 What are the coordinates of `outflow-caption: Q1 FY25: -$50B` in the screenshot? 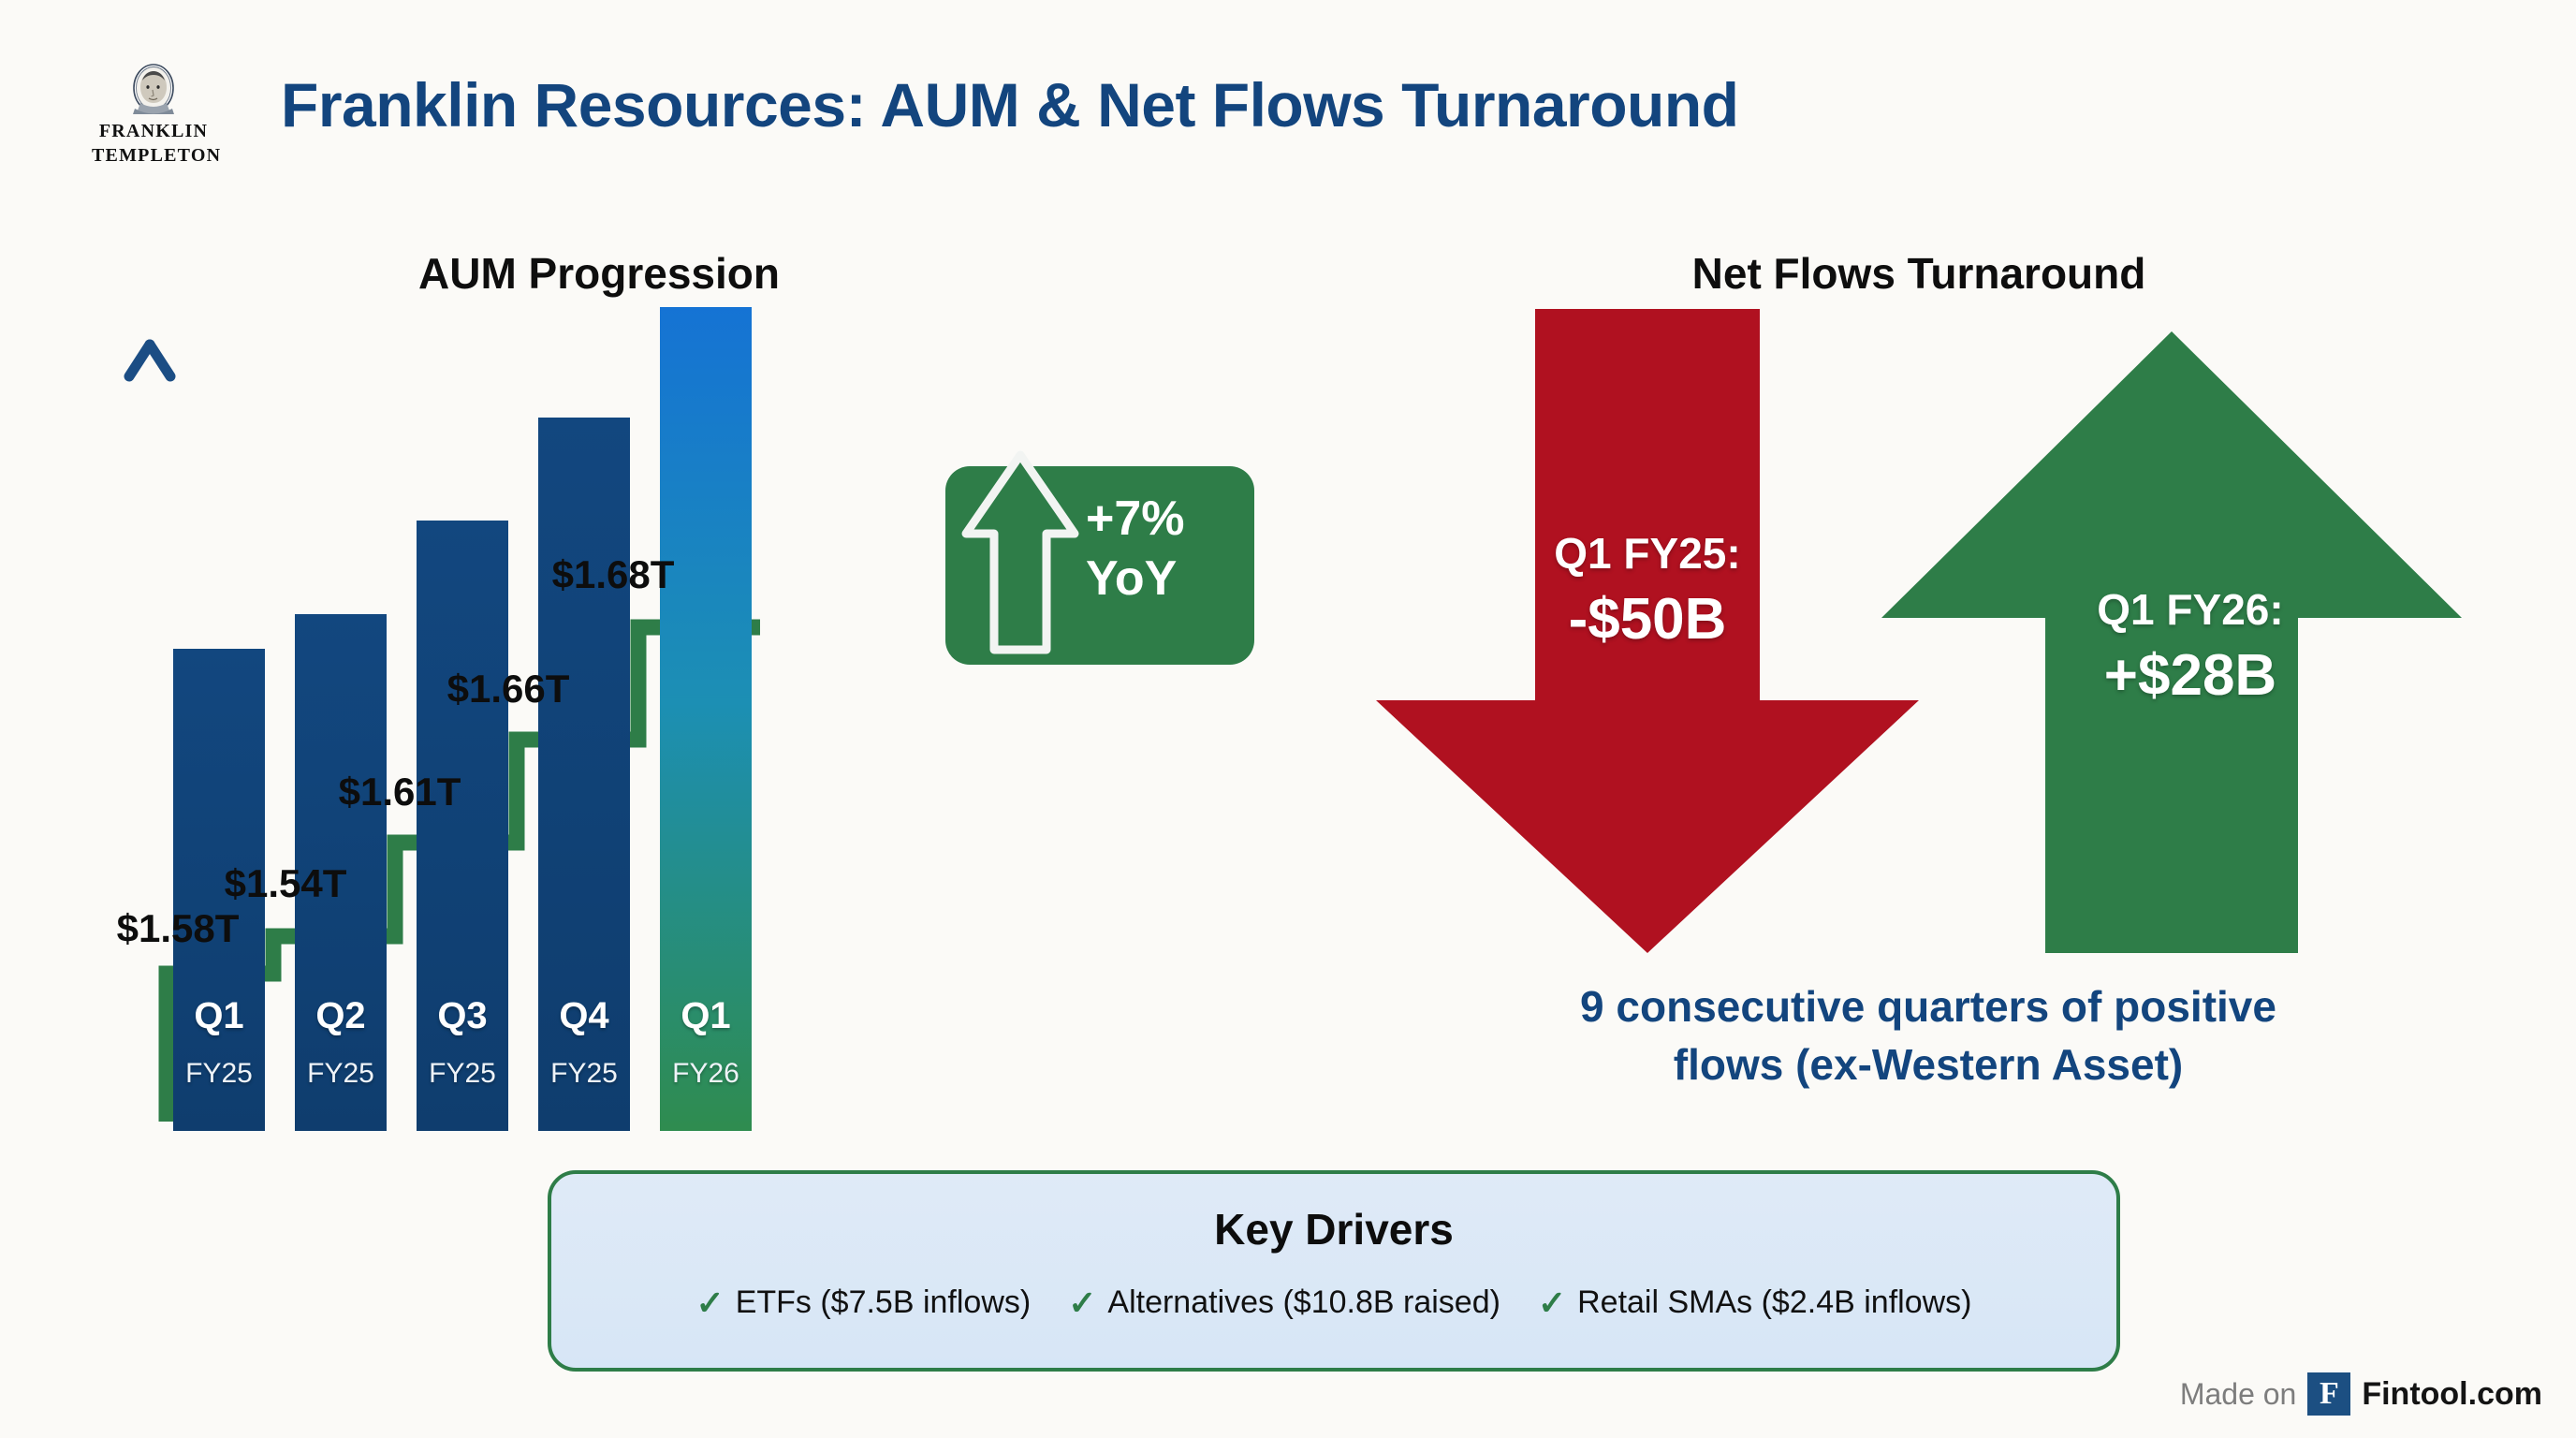 It's located at (1647, 591).